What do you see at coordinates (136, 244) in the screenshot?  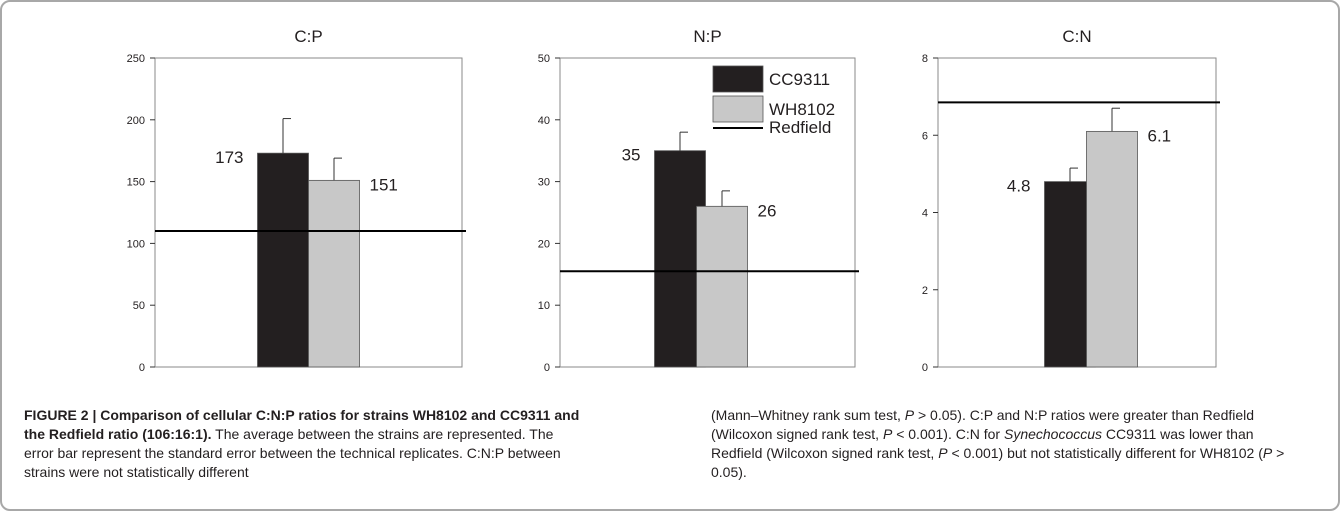 I see `y-tick-label: 100` at bounding box center [136, 244].